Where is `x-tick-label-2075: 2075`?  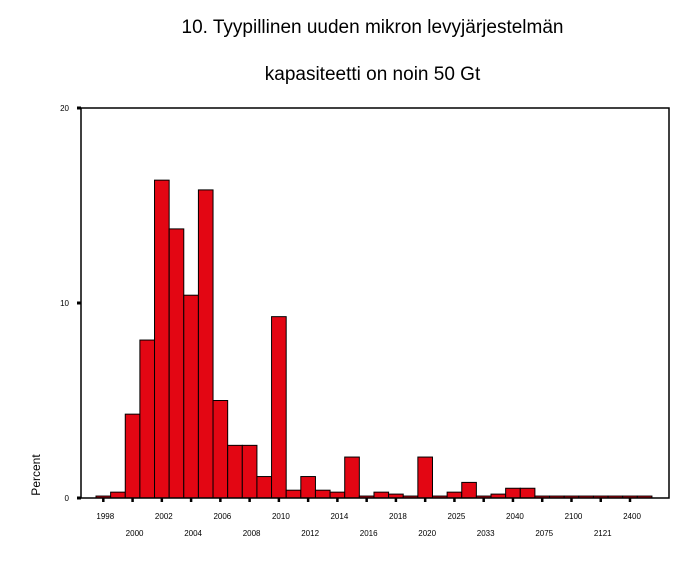 x-tick-label-2075: 2075 is located at coordinates (544, 533).